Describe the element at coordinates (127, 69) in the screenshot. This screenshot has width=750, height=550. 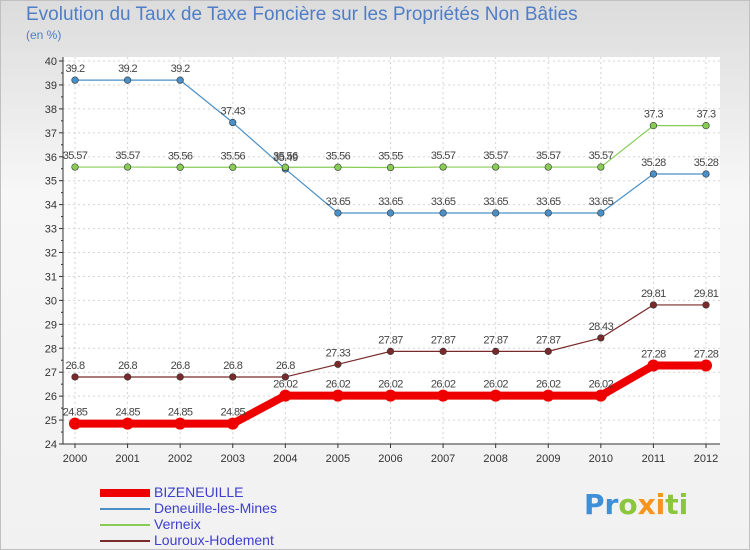
I see `data-label: 39.2` at that location.